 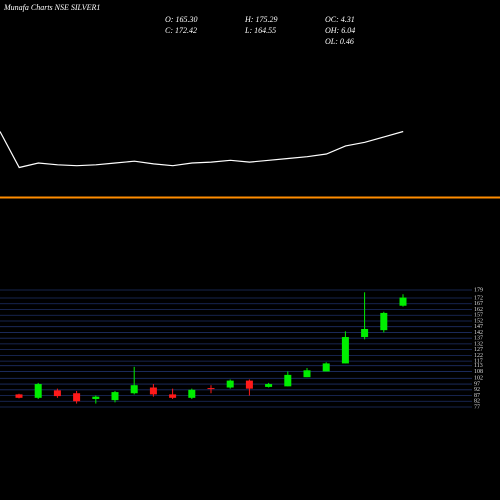 I want to click on y-tick-label: 97, so click(x=477, y=384).